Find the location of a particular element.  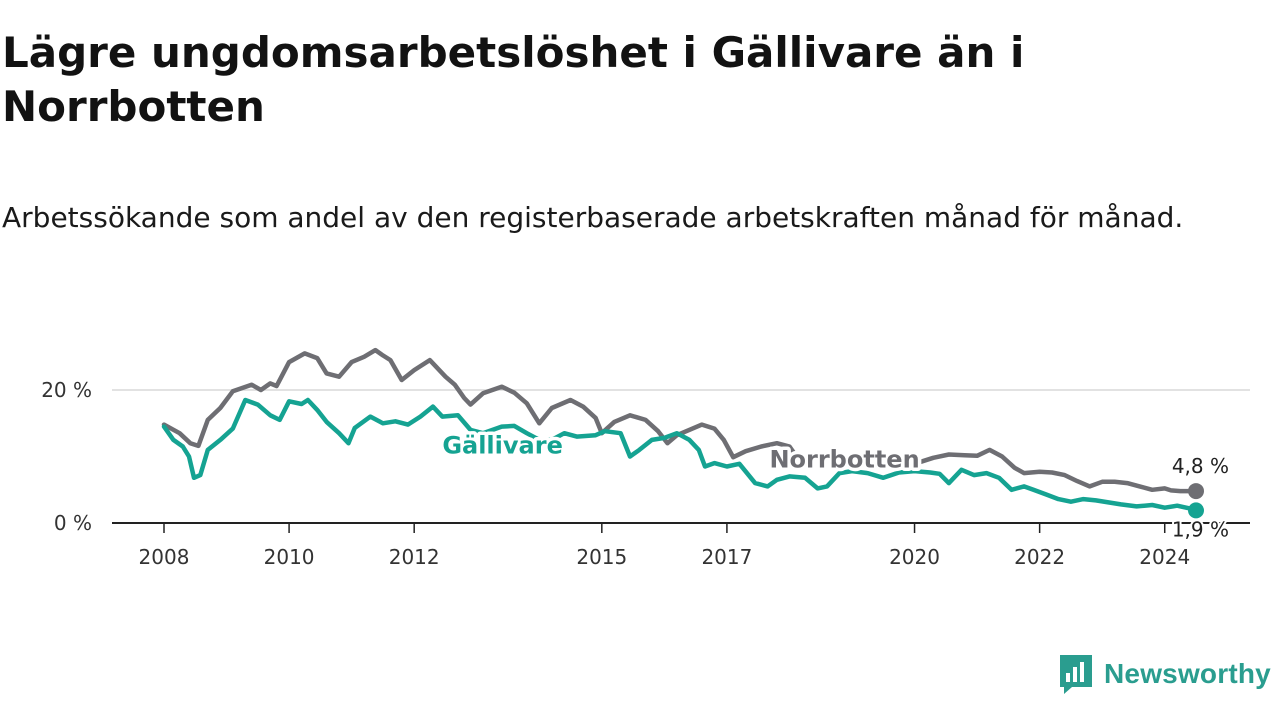

y-tick-label: 0 % is located at coordinates (73, 523).